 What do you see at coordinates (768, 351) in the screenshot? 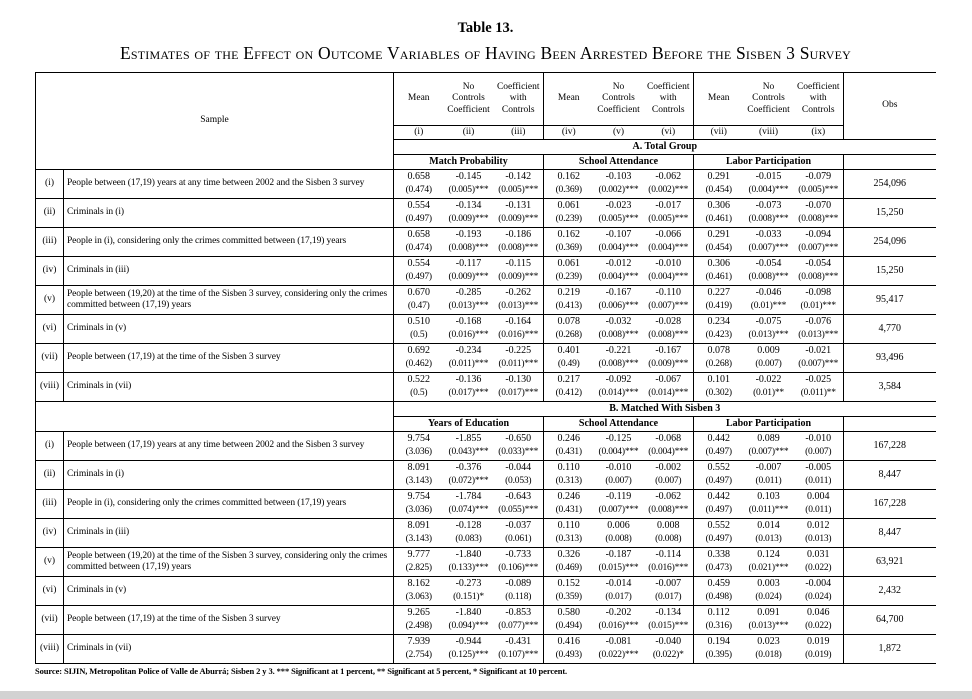
I see `estimate-value: 0.009` at bounding box center [768, 351].